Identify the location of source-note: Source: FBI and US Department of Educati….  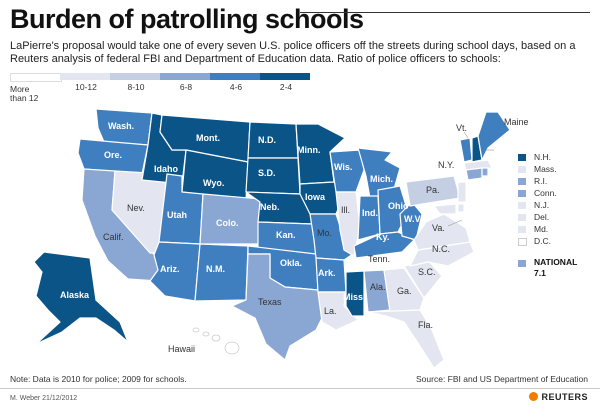
(502, 379).